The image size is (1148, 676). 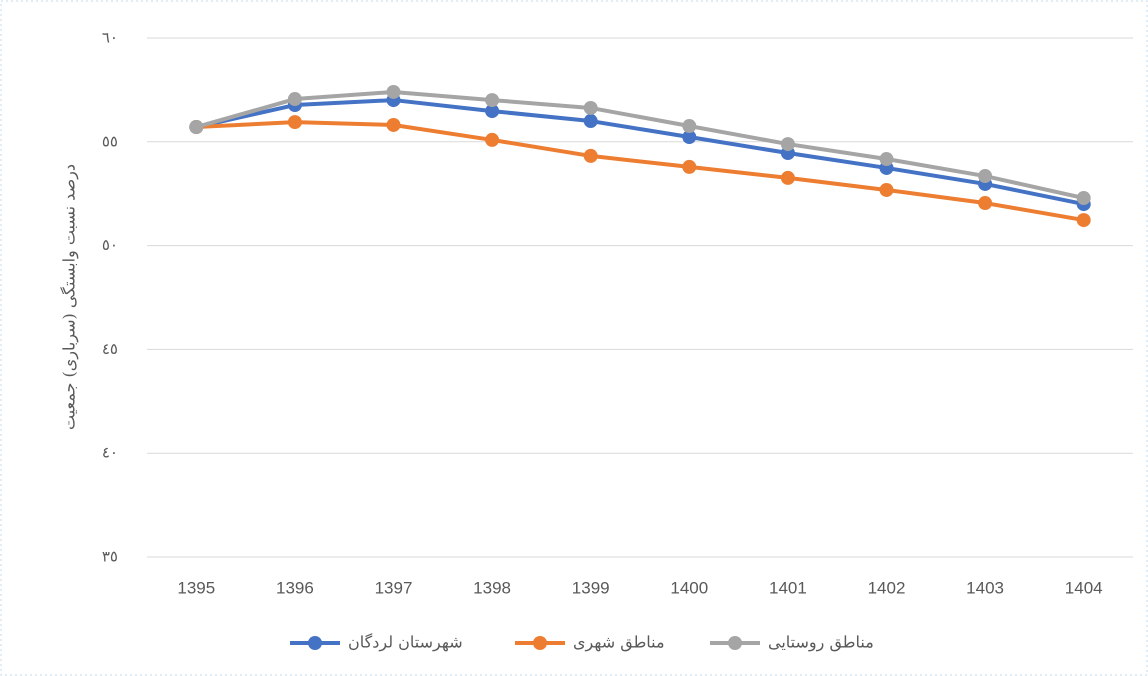 What do you see at coordinates (110, 453) in the screenshot?
I see `y-tick-label: ٤٠` at bounding box center [110, 453].